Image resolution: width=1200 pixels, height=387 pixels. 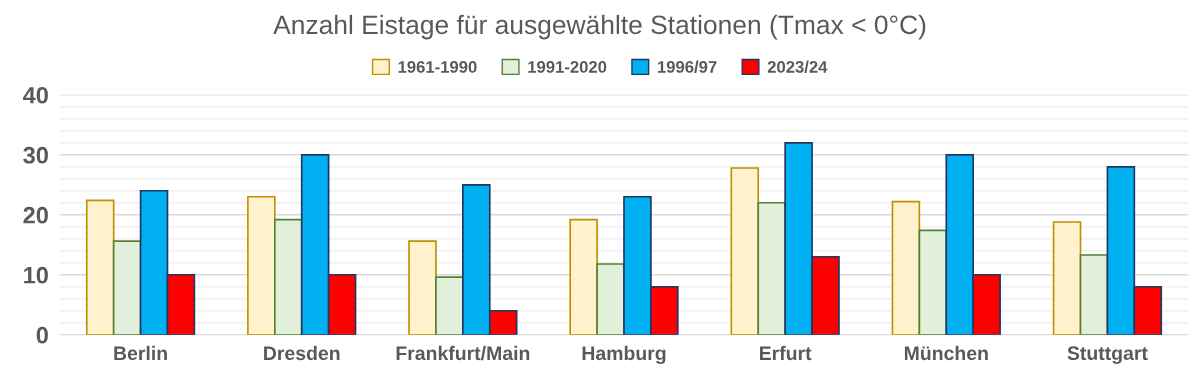 What do you see at coordinates (1107, 355) in the screenshot?
I see `x-tick-label: Stuttgart` at bounding box center [1107, 355].